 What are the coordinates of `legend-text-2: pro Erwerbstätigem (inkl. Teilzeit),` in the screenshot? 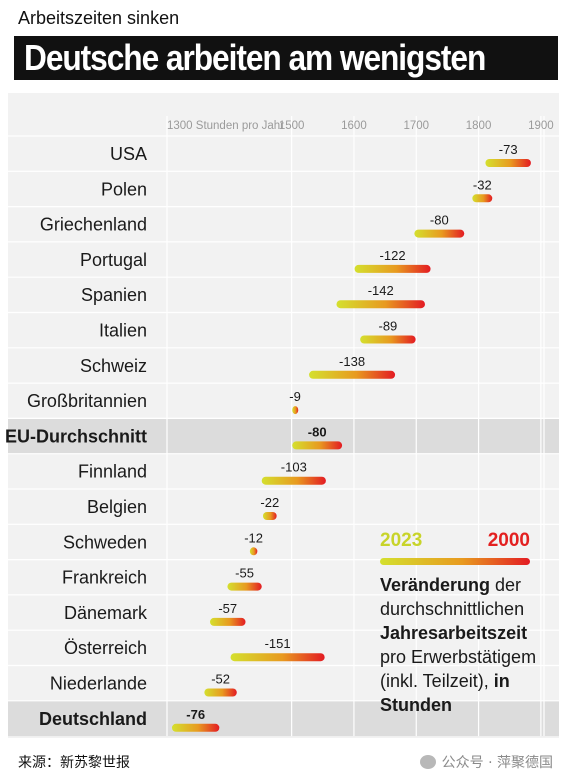 It's located at (458, 669).